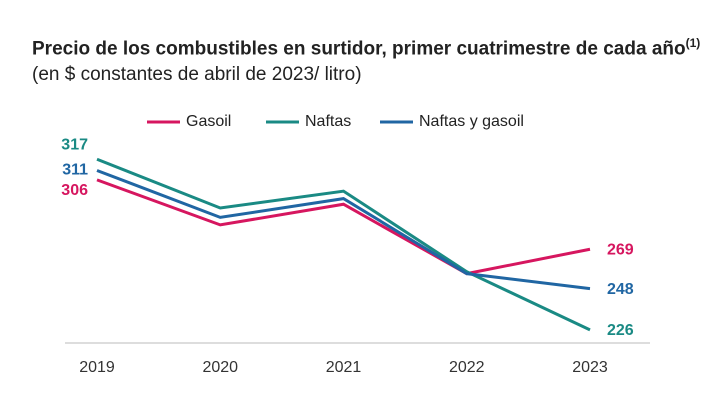 The image size is (723, 402). Describe the element at coordinates (97, 367) in the screenshot. I see `x-tick-label: 2019` at that location.